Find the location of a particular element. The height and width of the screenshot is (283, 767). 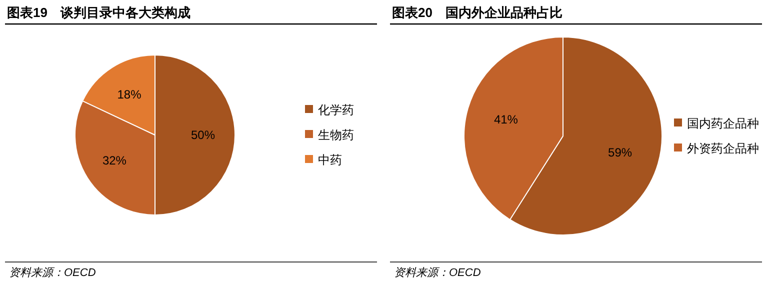

legend-label: 中药 is located at coordinates (330, 160).